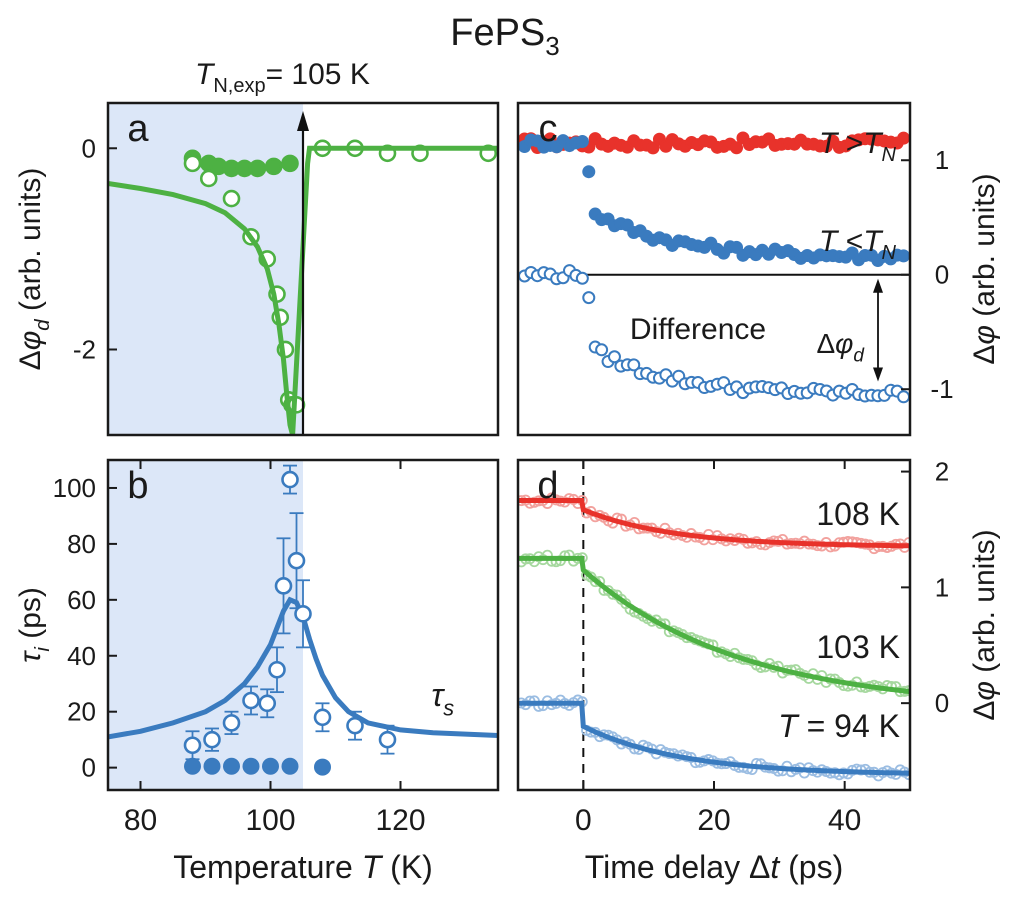 The image size is (1015, 897). What do you see at coordinates (34, 269) in the screenshot?
I see `y-axis-label: Δφd (arb. units)` at bounding box center [34, 269].